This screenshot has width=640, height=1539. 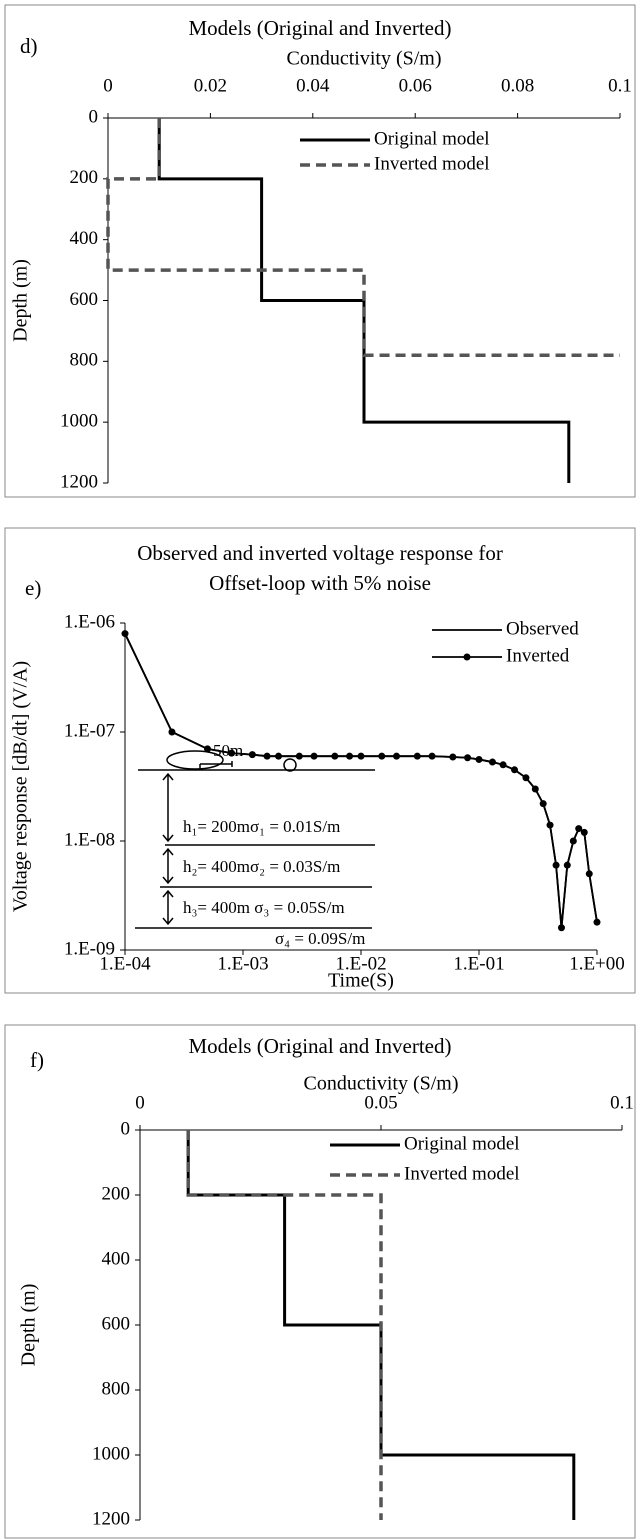 What do you see at coordinates (264, 907) in the screenshot?
I see `annotation: h₃= 400m σ₃ = 0.05S/m` at bounding box center [264, 907].